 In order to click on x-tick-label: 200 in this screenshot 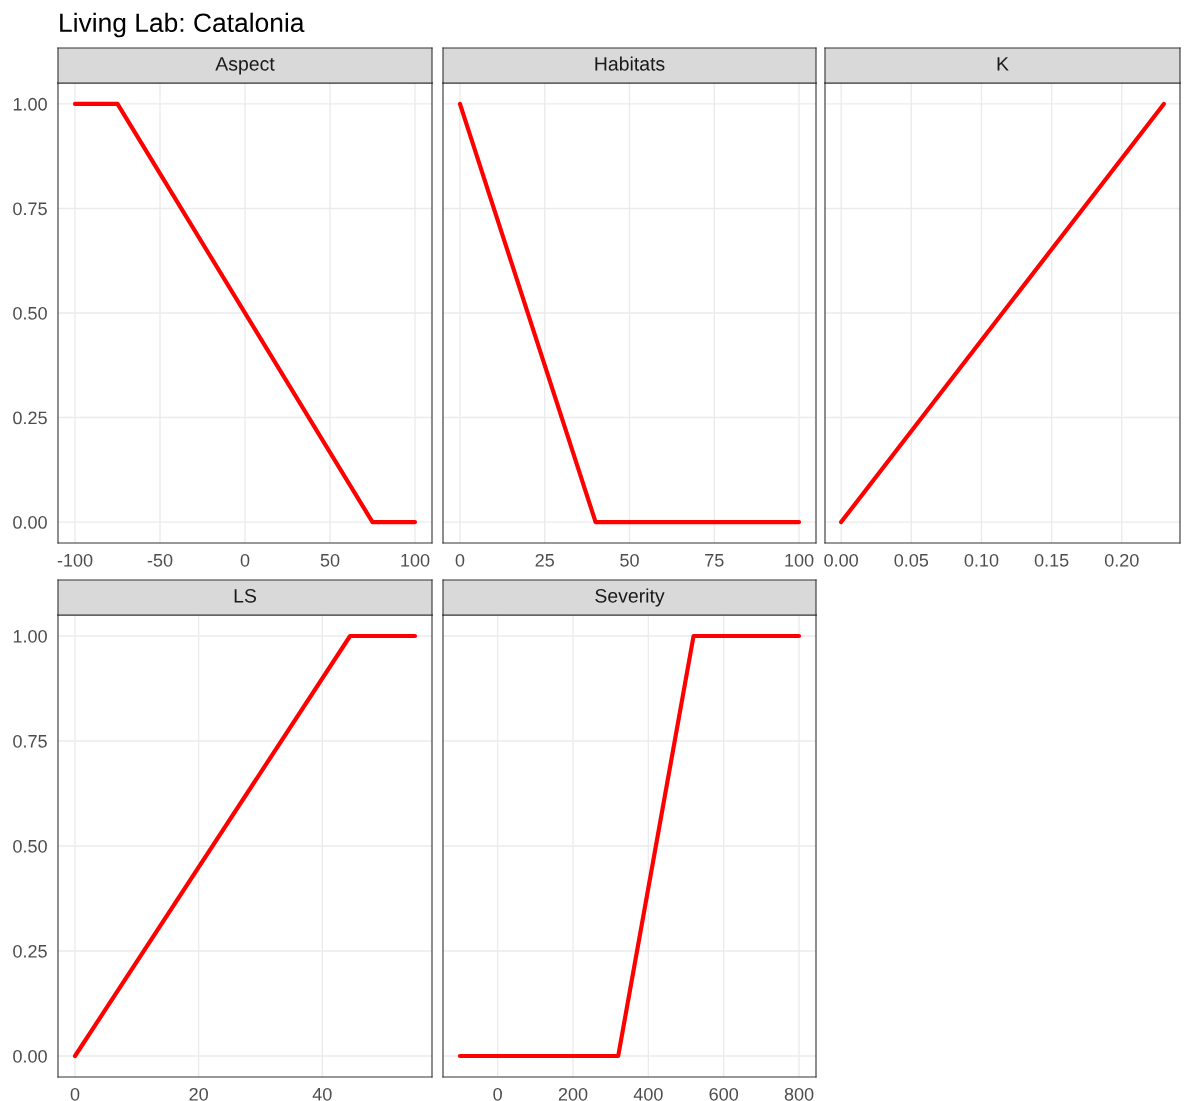, I will do `click(573, 1094)`.